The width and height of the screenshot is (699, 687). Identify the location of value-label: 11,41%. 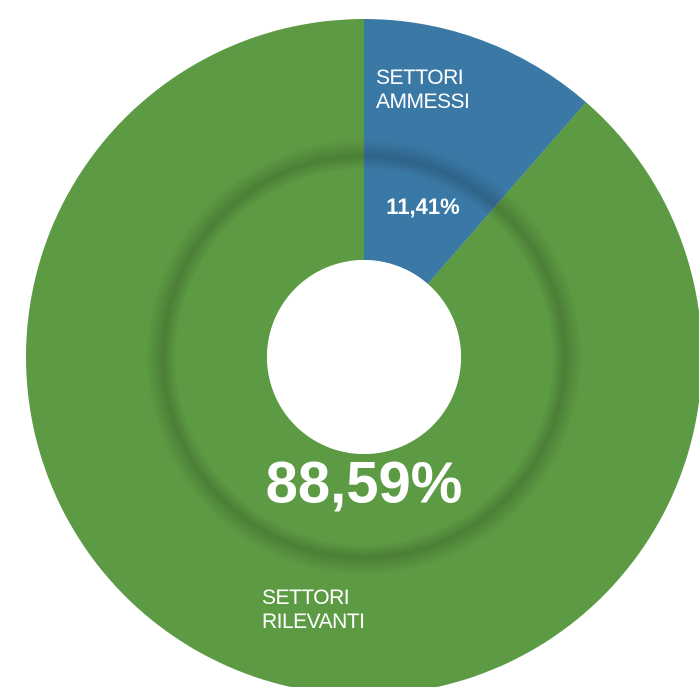
(422, 206).